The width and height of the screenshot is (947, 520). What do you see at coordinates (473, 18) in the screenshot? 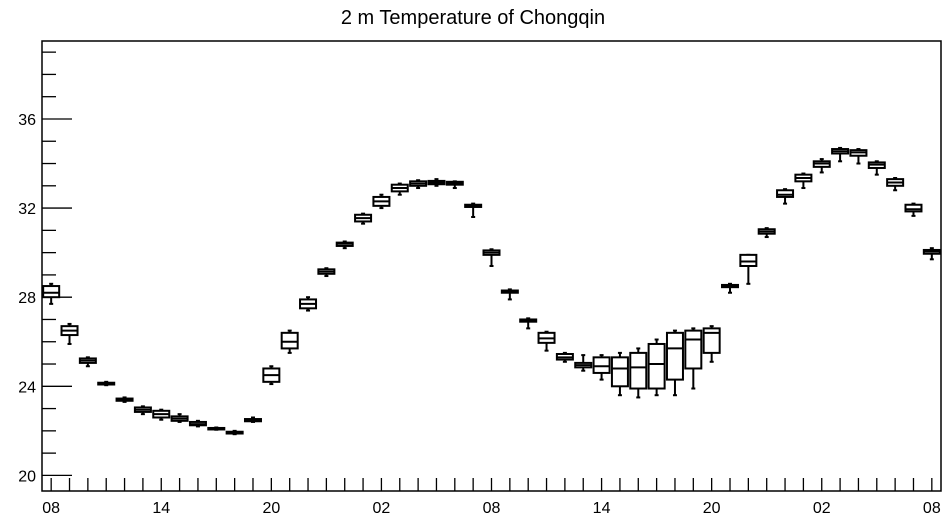
I see `chart-title: 2 m Temperature of Chongqin` at bounding box center [473, 18].